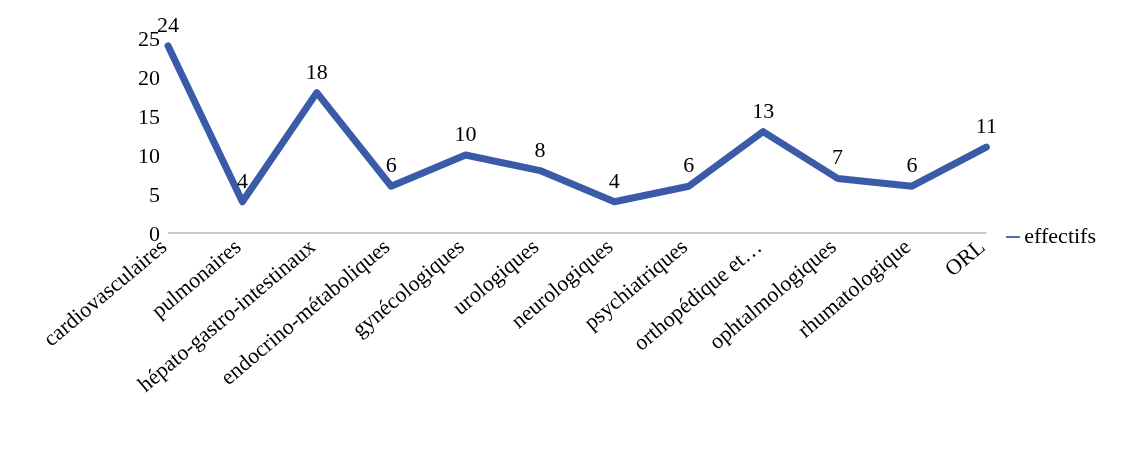 The height and width of the screenshot is (471, 1144). I want to click on y-tick-label: 20, so click(149, 77).